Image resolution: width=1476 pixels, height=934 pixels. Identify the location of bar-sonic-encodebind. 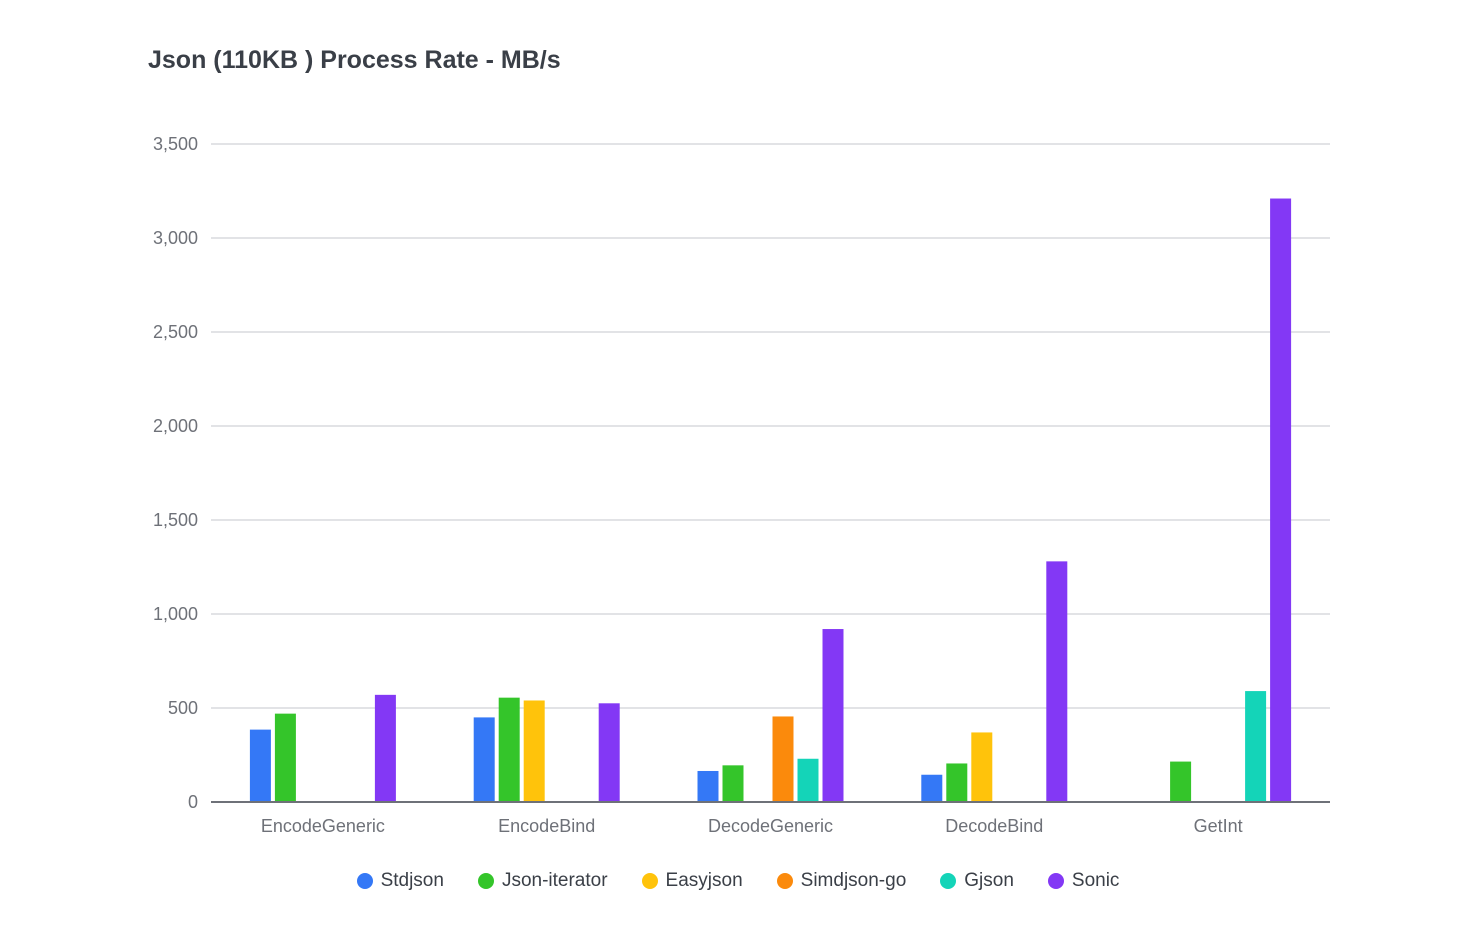
(609, 752).